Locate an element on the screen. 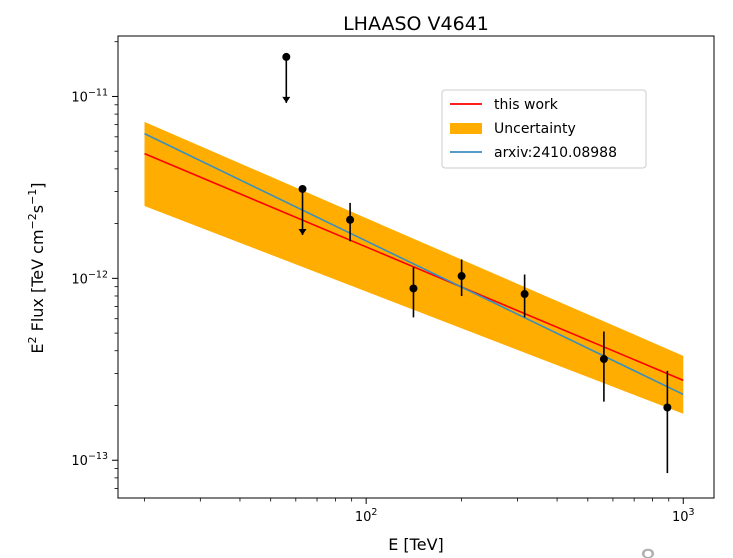 This screenshot has width=733, height=558. x-tick-label: 10² is located at coordinates (366, 516).